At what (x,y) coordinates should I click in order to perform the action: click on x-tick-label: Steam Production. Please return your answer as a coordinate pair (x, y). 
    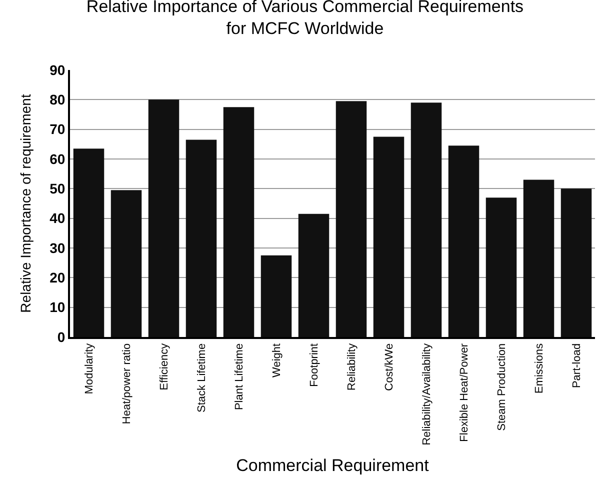
    Looking at the image, I should click on (502, 387).